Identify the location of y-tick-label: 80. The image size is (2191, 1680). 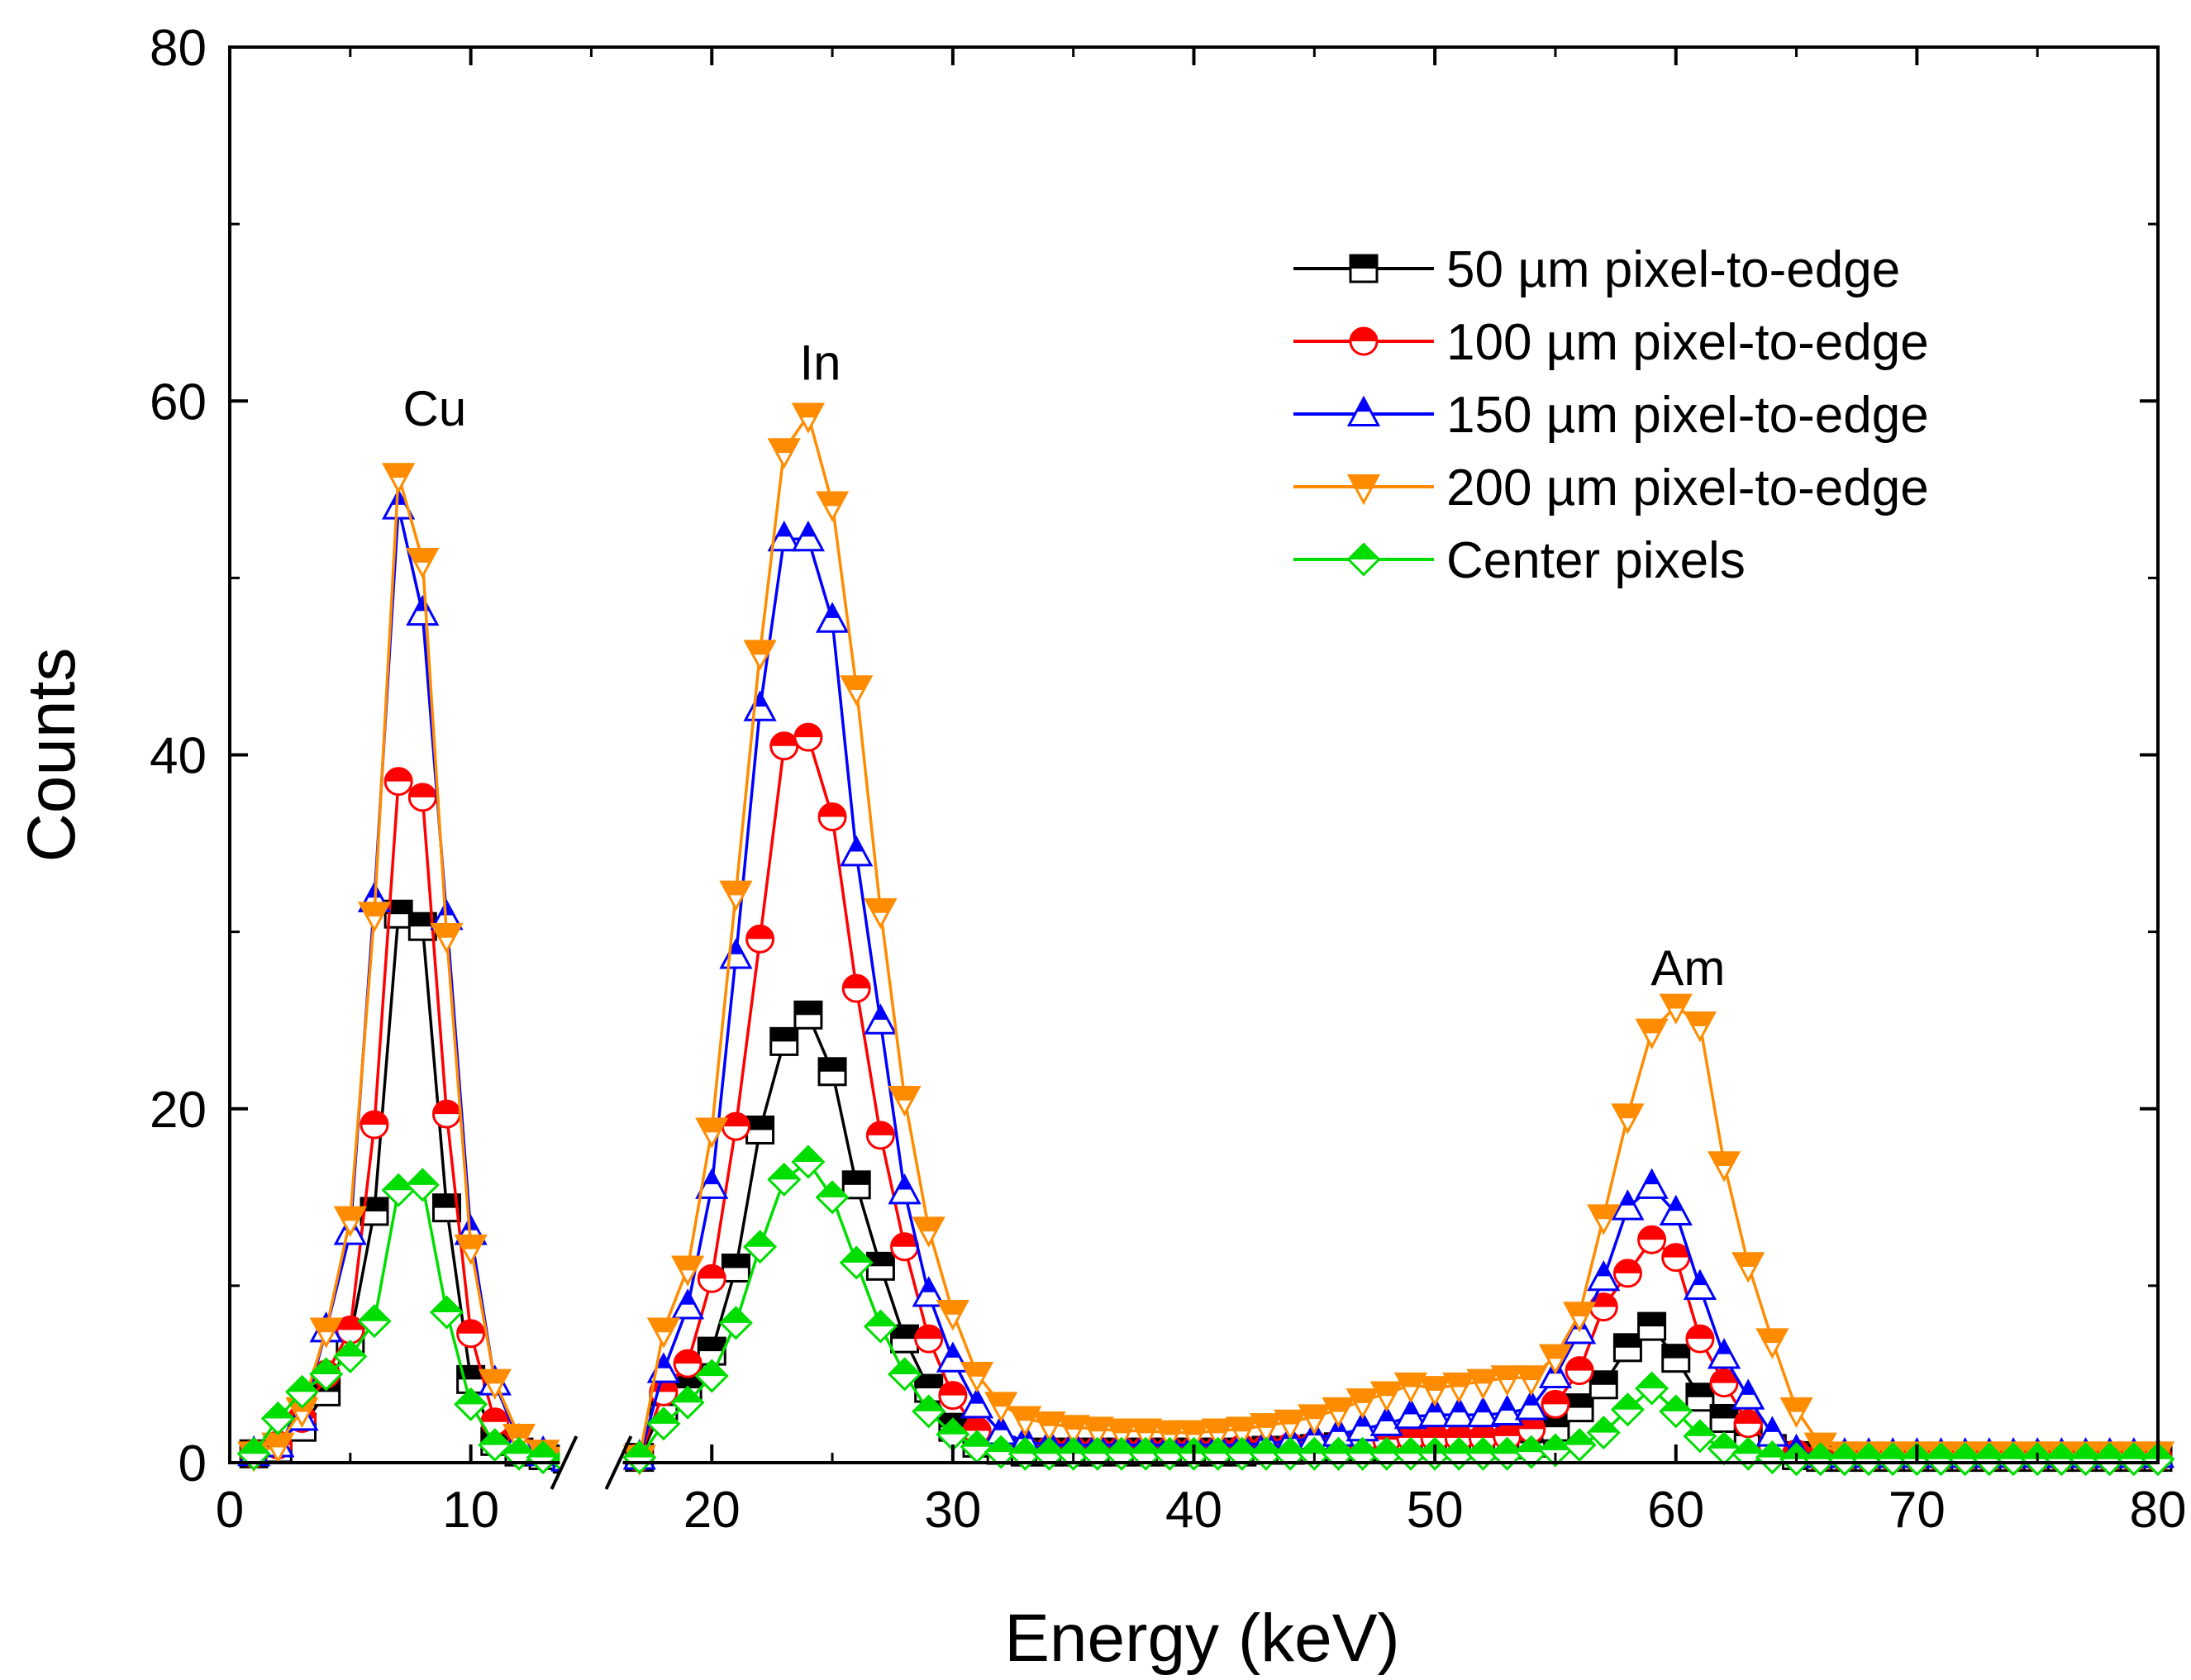
(178, 48).